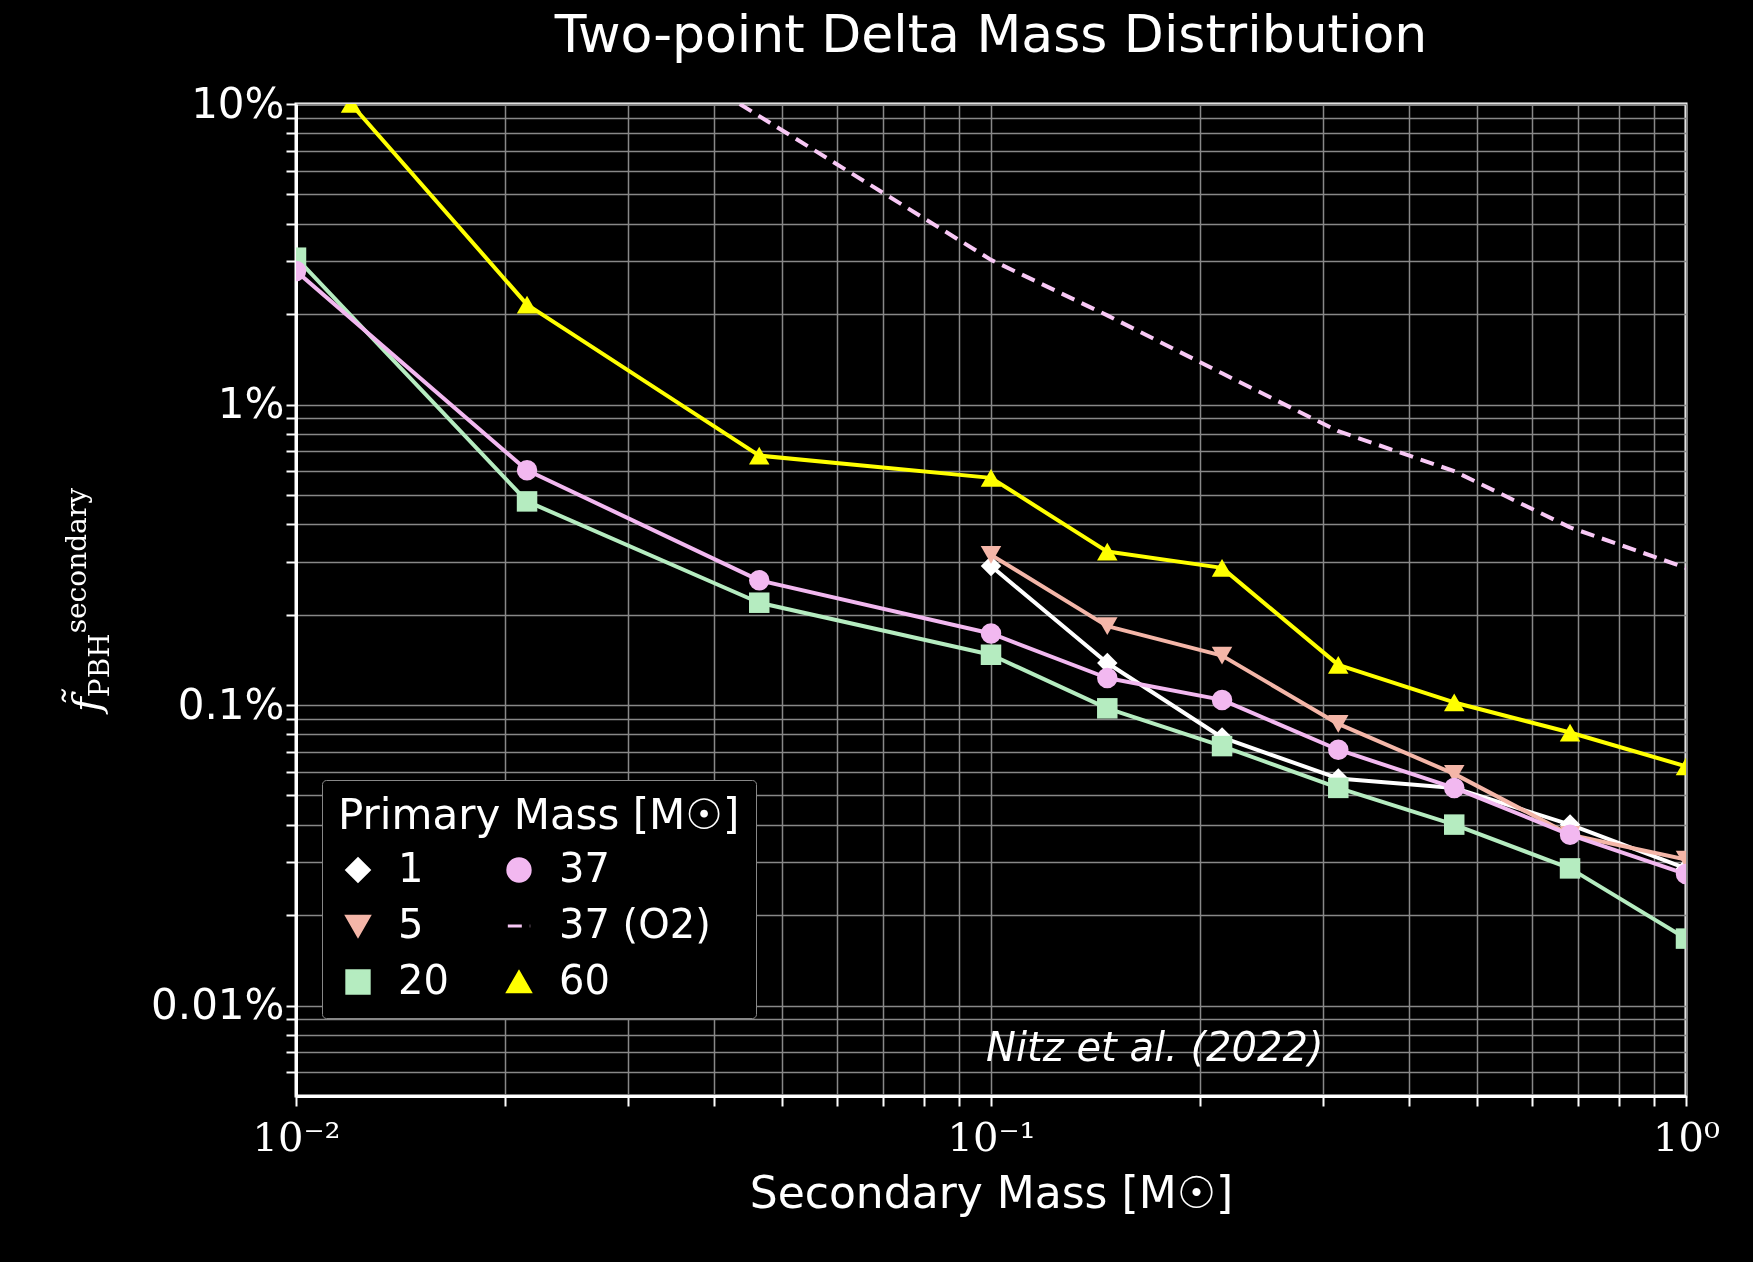  I want to click on y-tick-label: 1%, so click(251, 404).